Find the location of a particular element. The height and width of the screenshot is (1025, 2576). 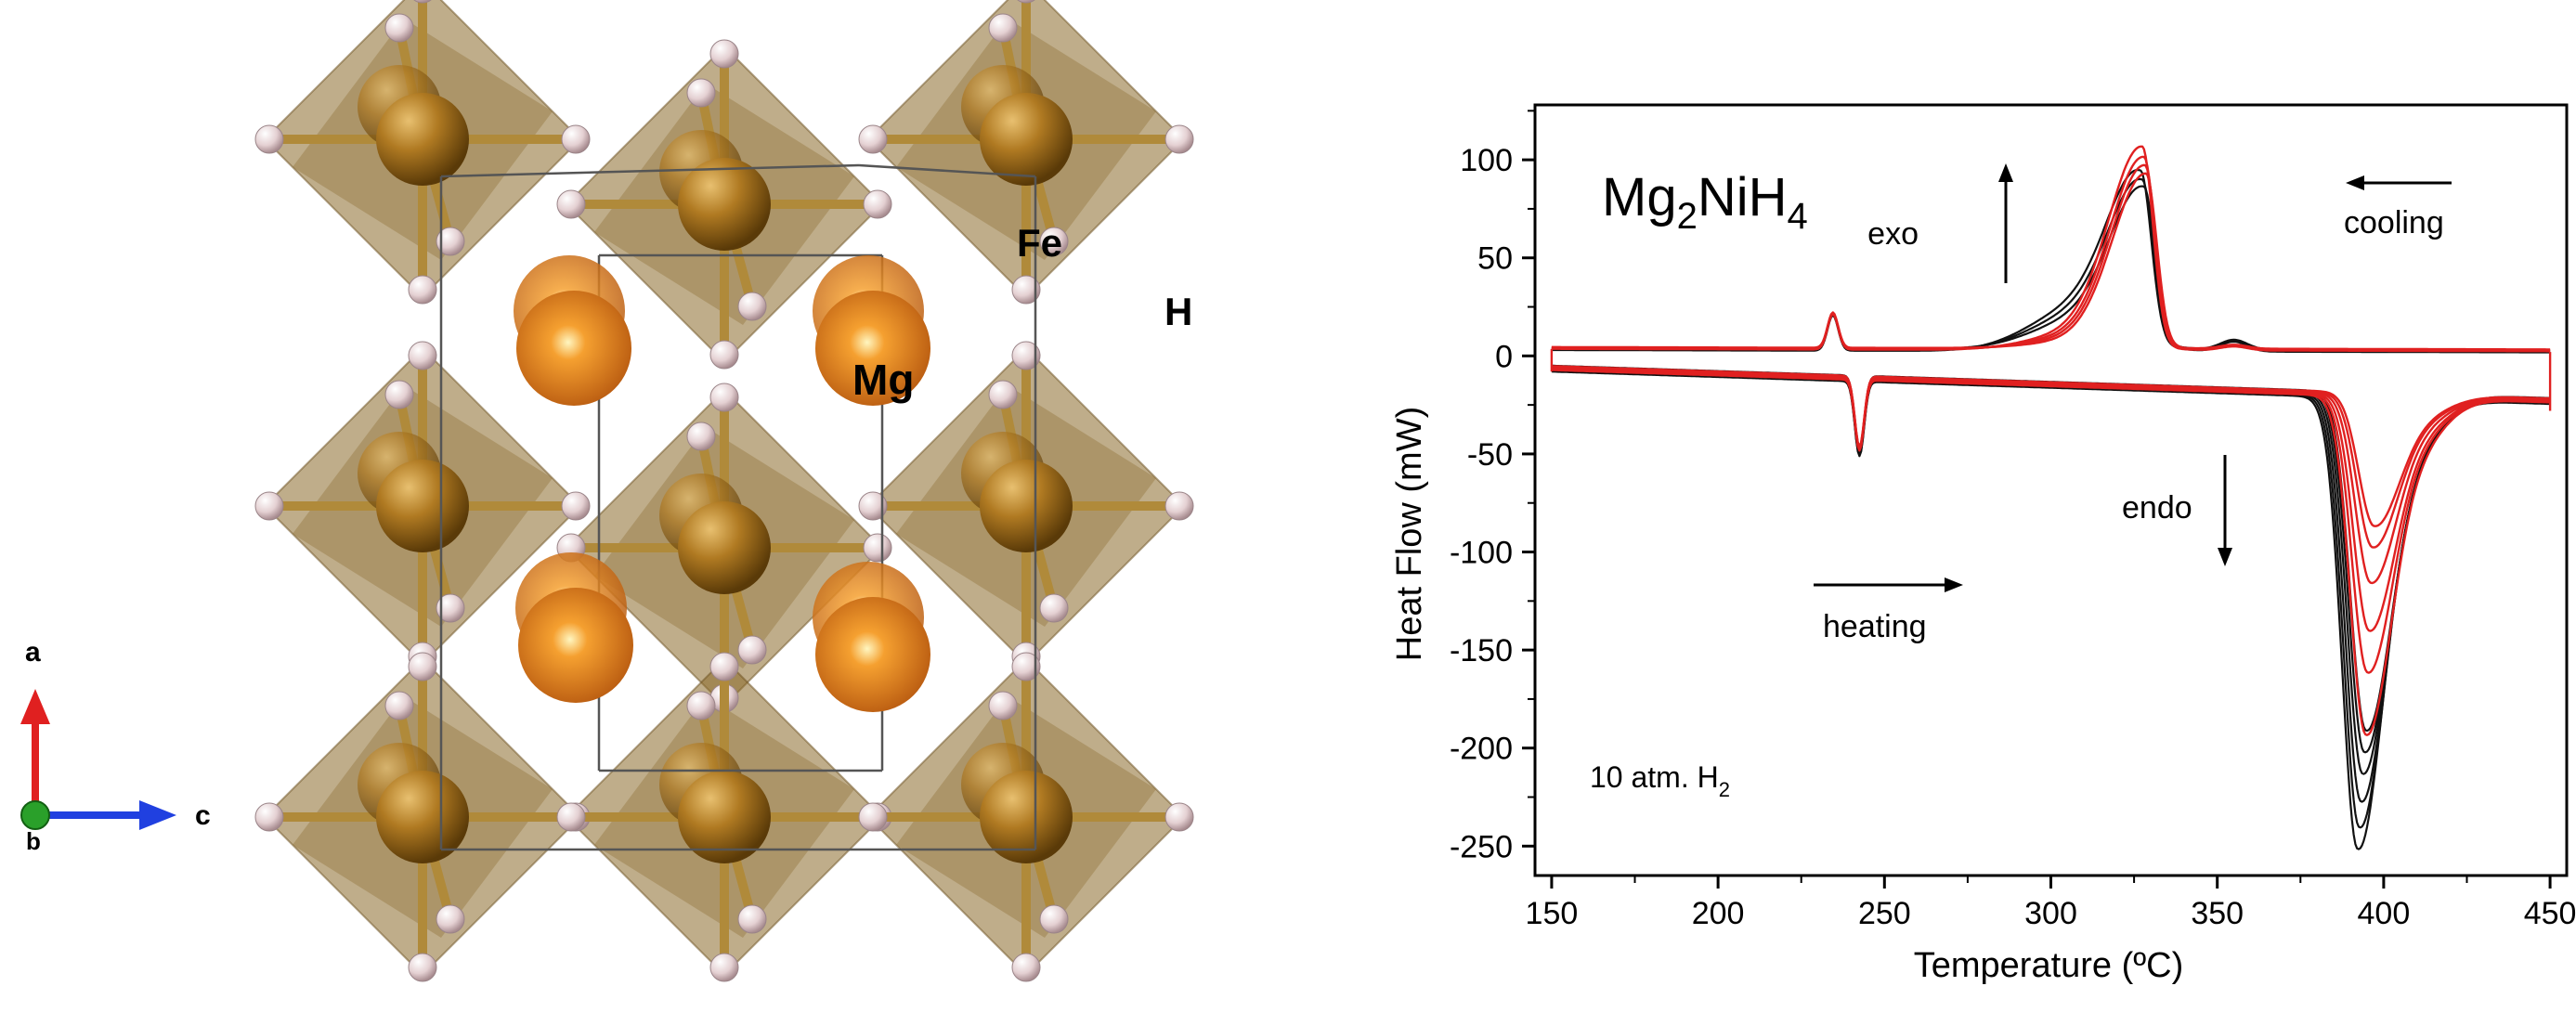

mg-atoms is located at coordinates (722, 483).